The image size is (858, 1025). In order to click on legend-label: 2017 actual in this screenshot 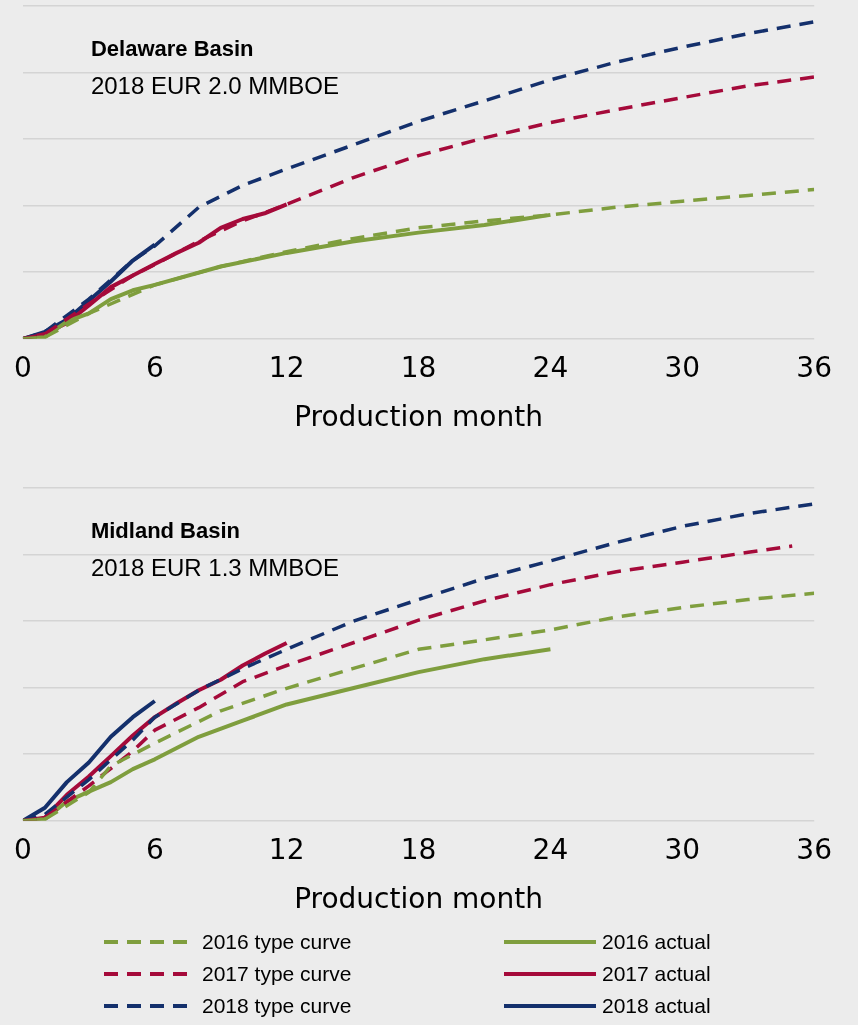, I will do `click(656, 974)`.